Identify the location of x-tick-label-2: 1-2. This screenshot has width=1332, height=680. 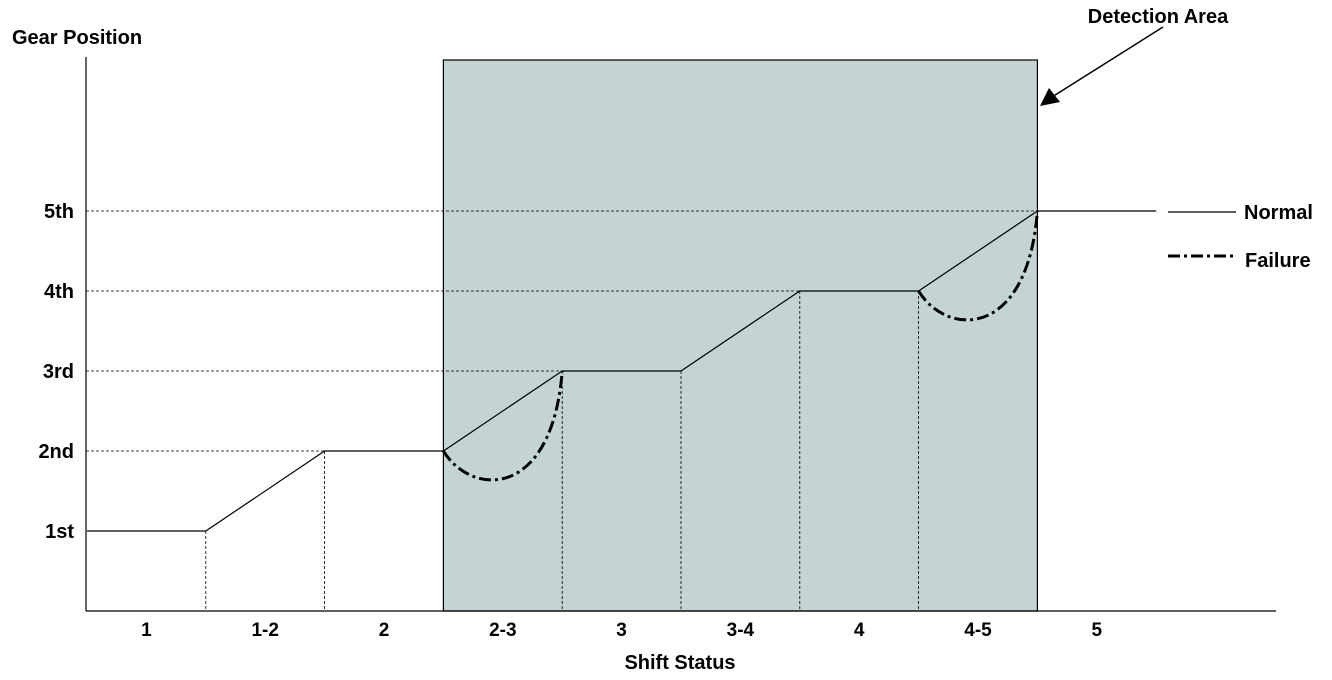
(264, 630).